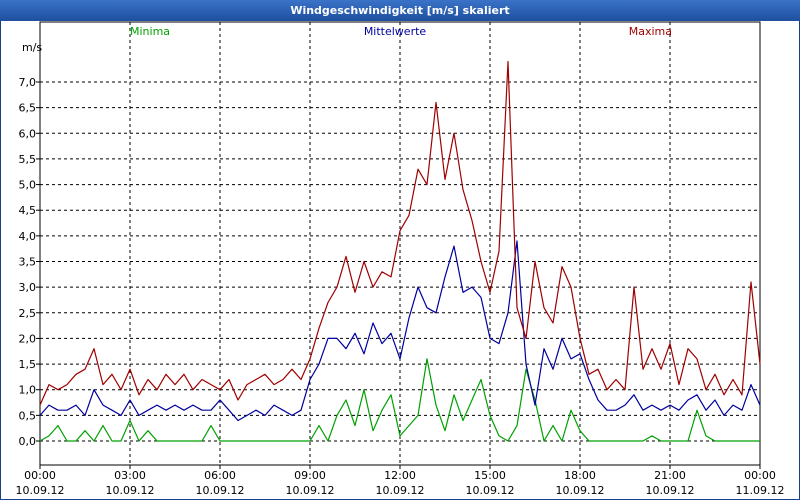  What do you see at coordinates (28, 236) in the screenshot?
I see `y-tick-label: 4,0` at bounding box center [28, 236].